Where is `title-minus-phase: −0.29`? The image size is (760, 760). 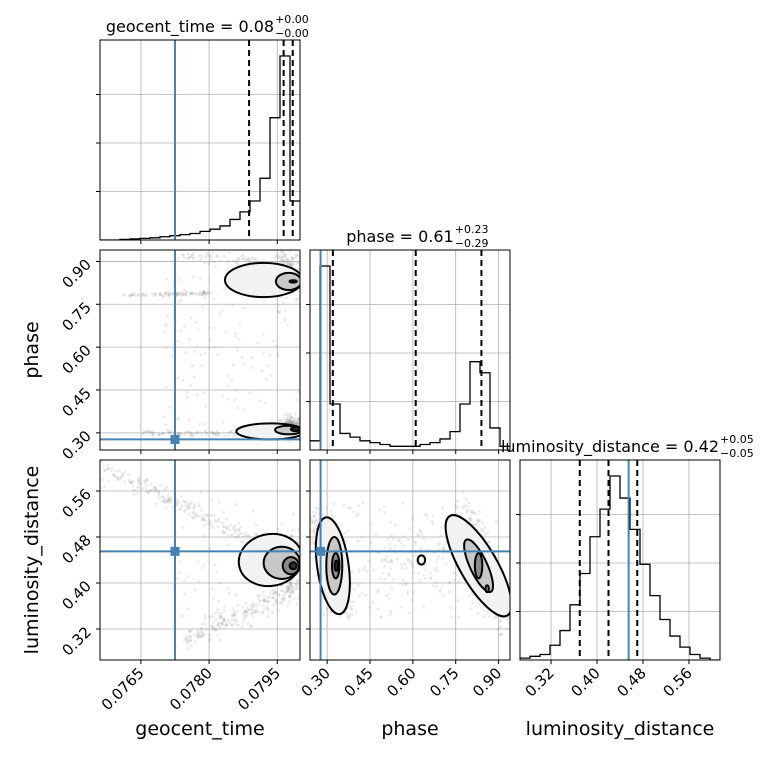 title-minus-phase: −0.29 is located at coordinates (472, 243).